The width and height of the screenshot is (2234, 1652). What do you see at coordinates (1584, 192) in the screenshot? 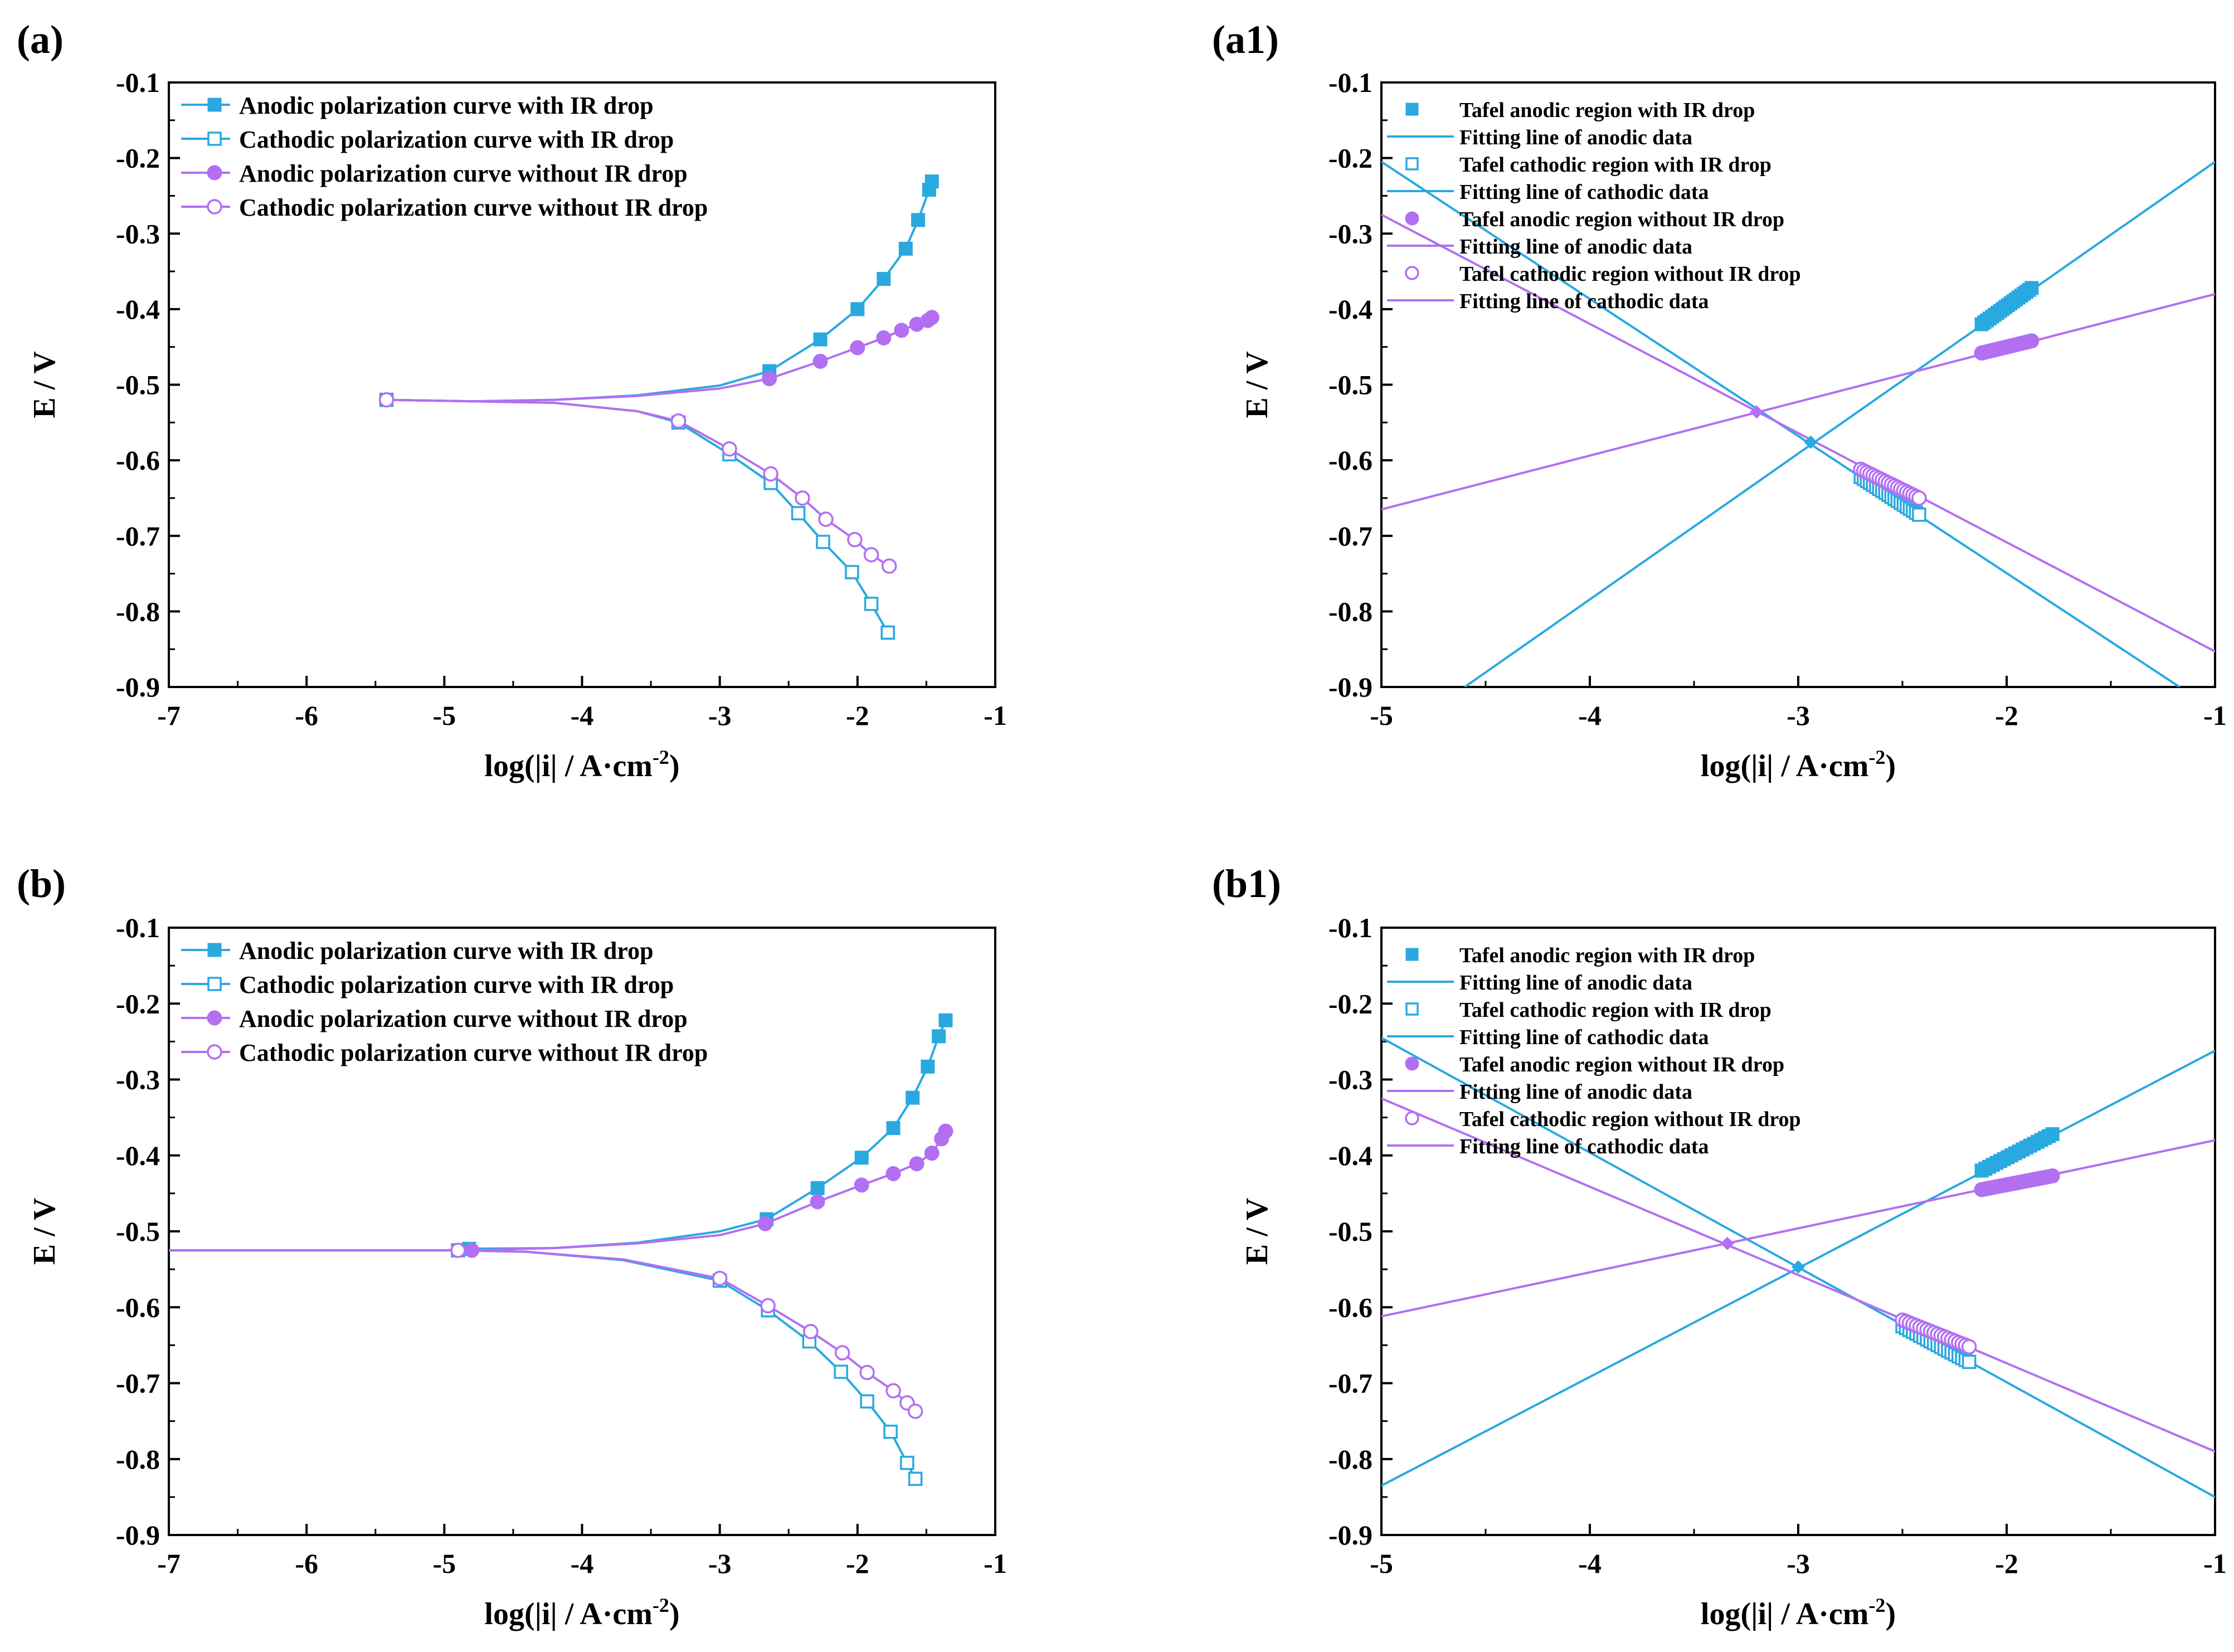
I see `legend-label: Fitting line of cathodic data` at bounding box center [1584, 192].